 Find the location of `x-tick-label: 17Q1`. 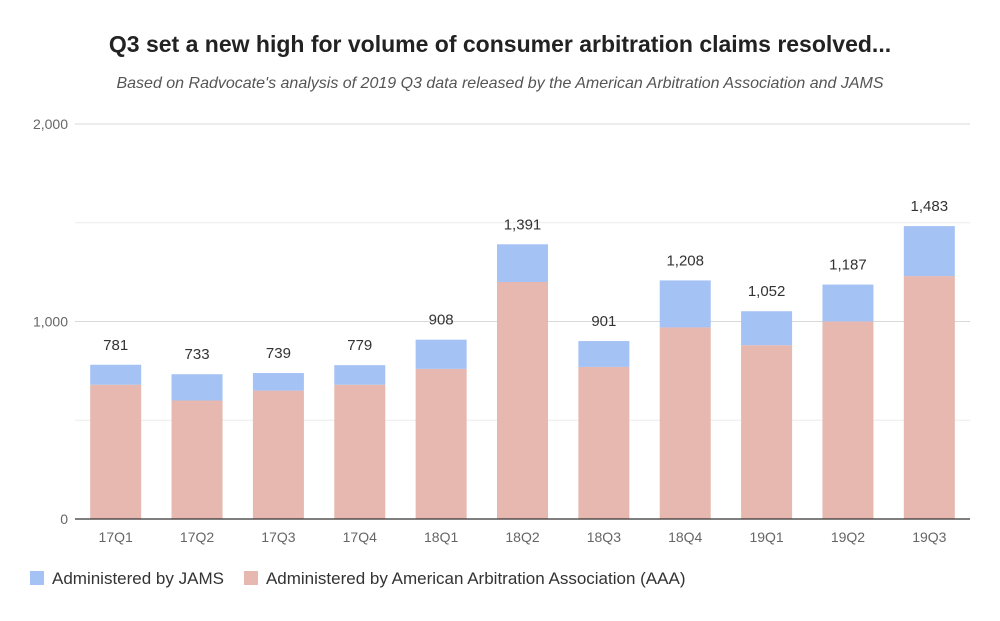

x-tick-label: 17Q1 is located at coordinates (116, 537).